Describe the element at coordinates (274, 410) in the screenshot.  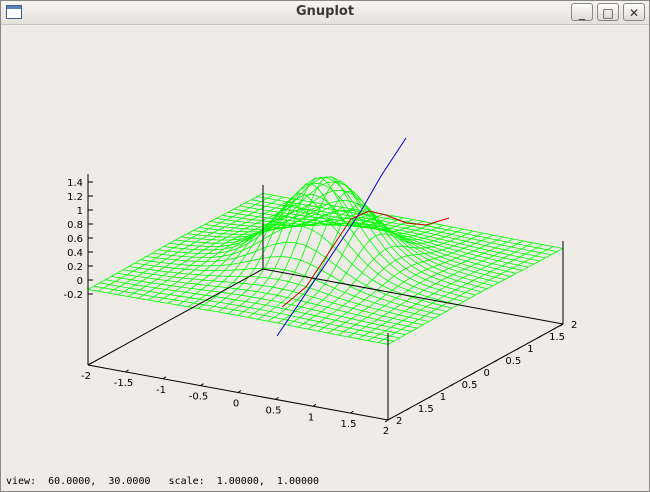
I see `x-tick-label: 0.5` at that location.